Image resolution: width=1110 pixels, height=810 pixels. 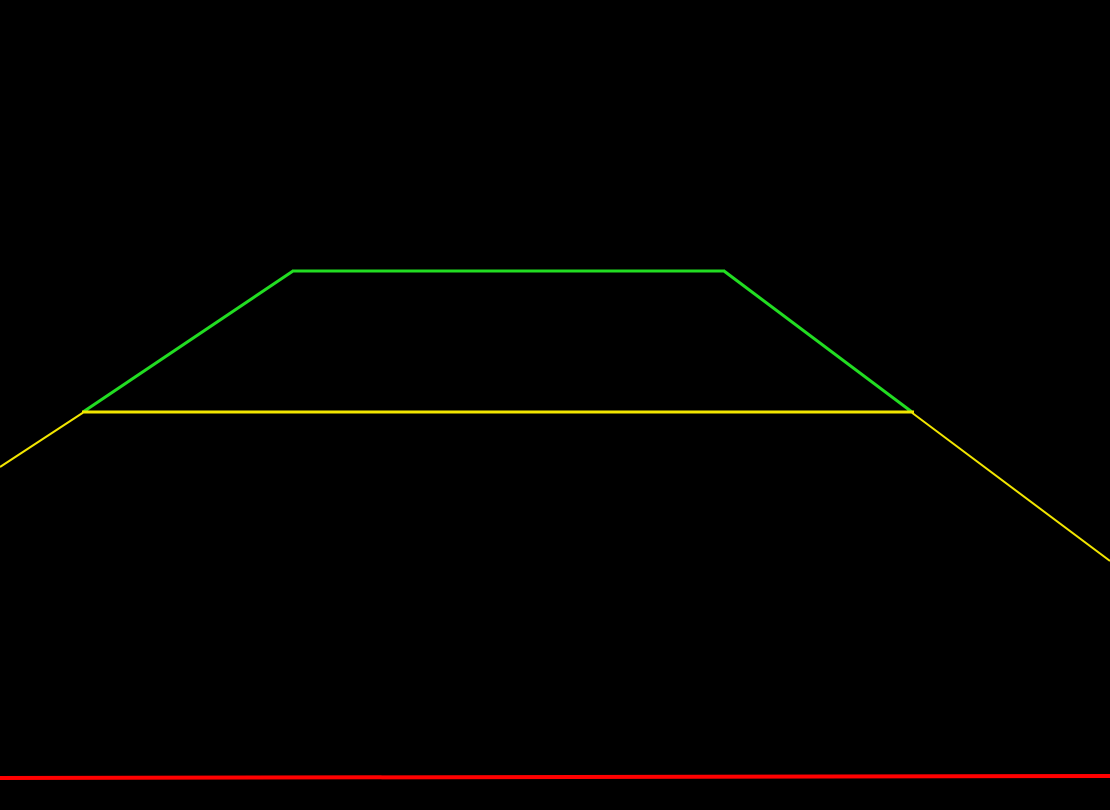 I want to click on far-guide-right-edge, so click(x=818, y=341).